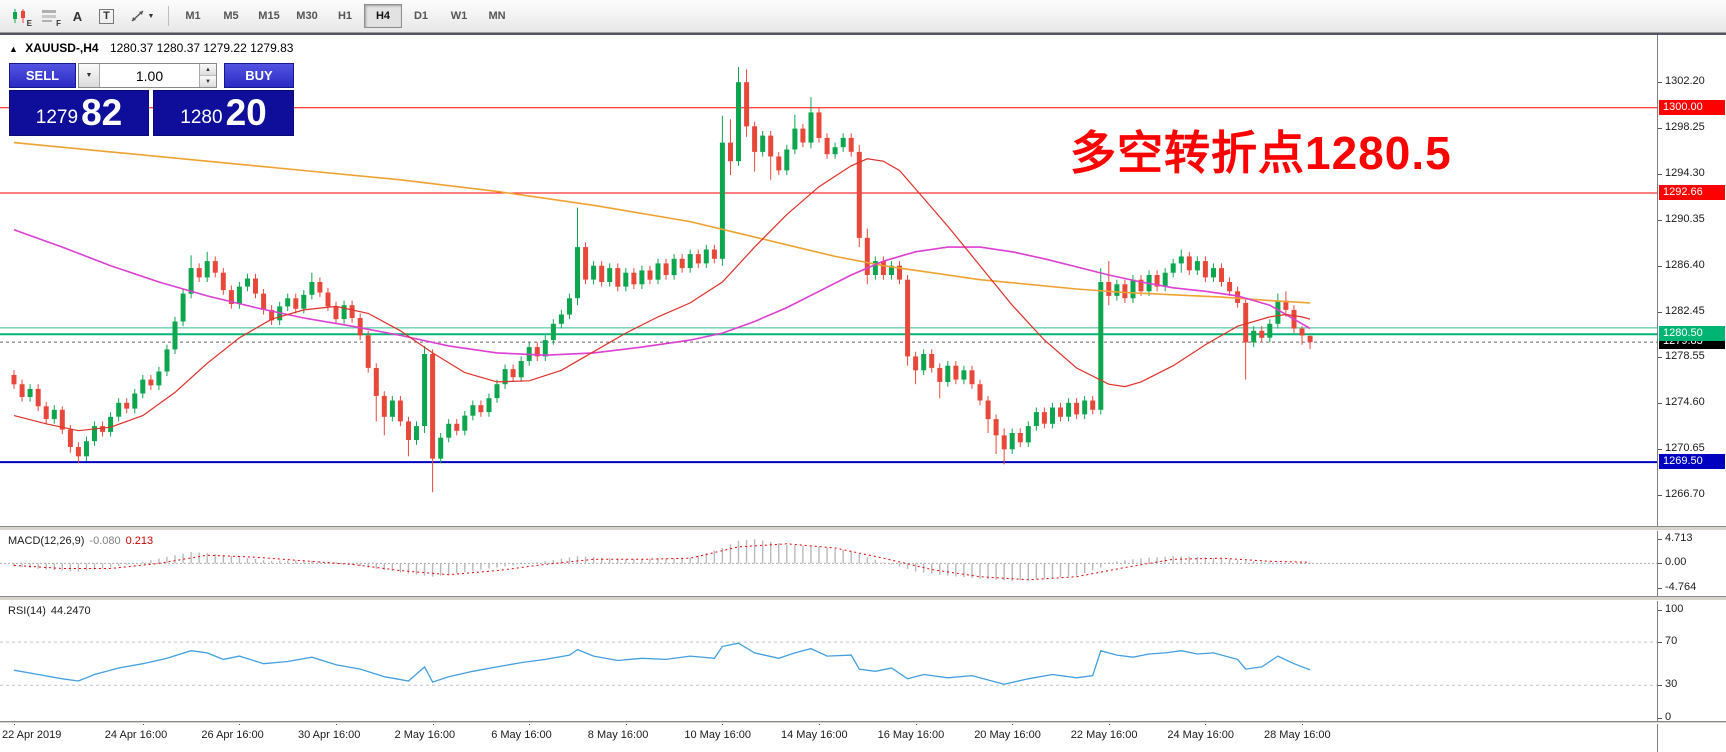 The width and height of the screenshot is (1726, 752). I want to click on stepper-up-icon: ▲, so click(208, 70).